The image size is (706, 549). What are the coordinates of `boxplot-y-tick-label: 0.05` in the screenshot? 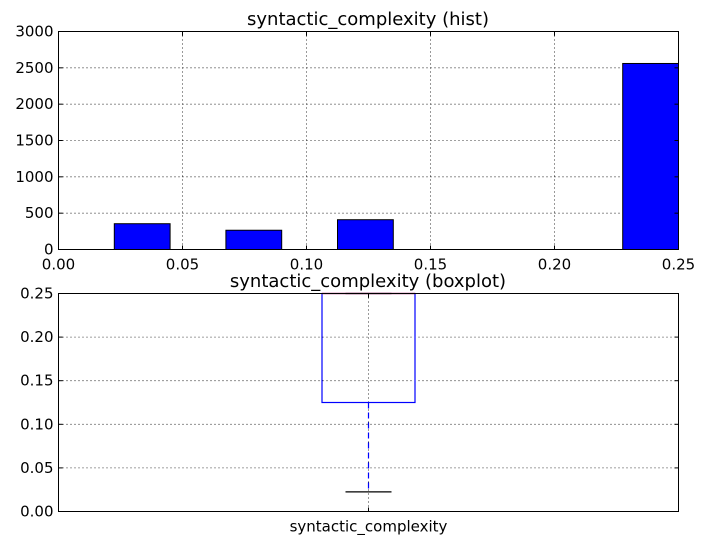 It's located at (36, 468).